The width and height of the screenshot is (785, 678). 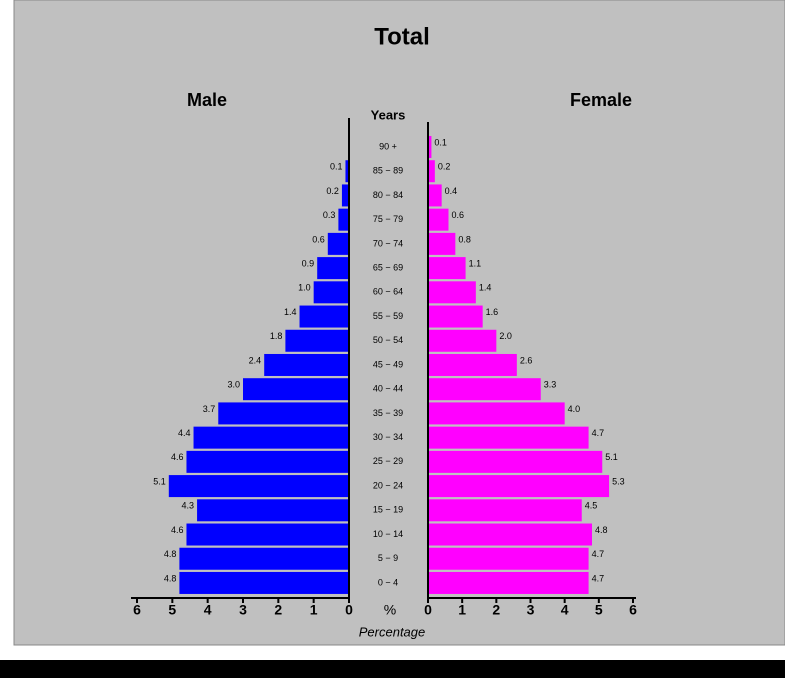 I want to click on value-label: 0.9, so click(x=308, y=263).